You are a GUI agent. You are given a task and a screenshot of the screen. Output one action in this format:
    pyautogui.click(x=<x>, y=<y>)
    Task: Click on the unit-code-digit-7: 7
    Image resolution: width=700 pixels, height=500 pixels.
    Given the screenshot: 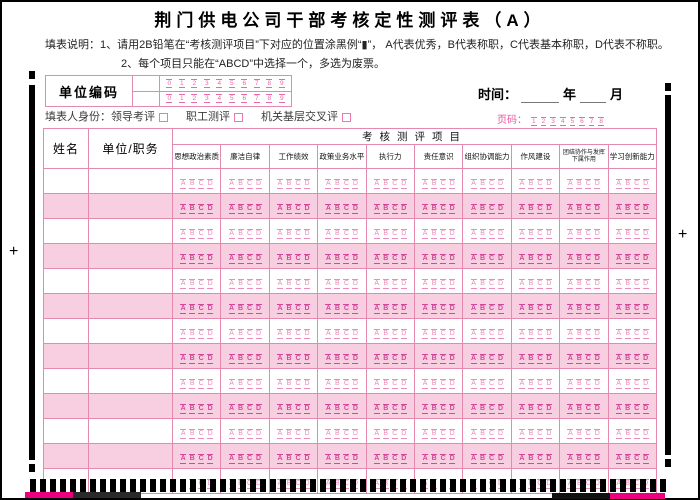 What is the action you would take?
    pyautogui.click(x=256, y=99)
    